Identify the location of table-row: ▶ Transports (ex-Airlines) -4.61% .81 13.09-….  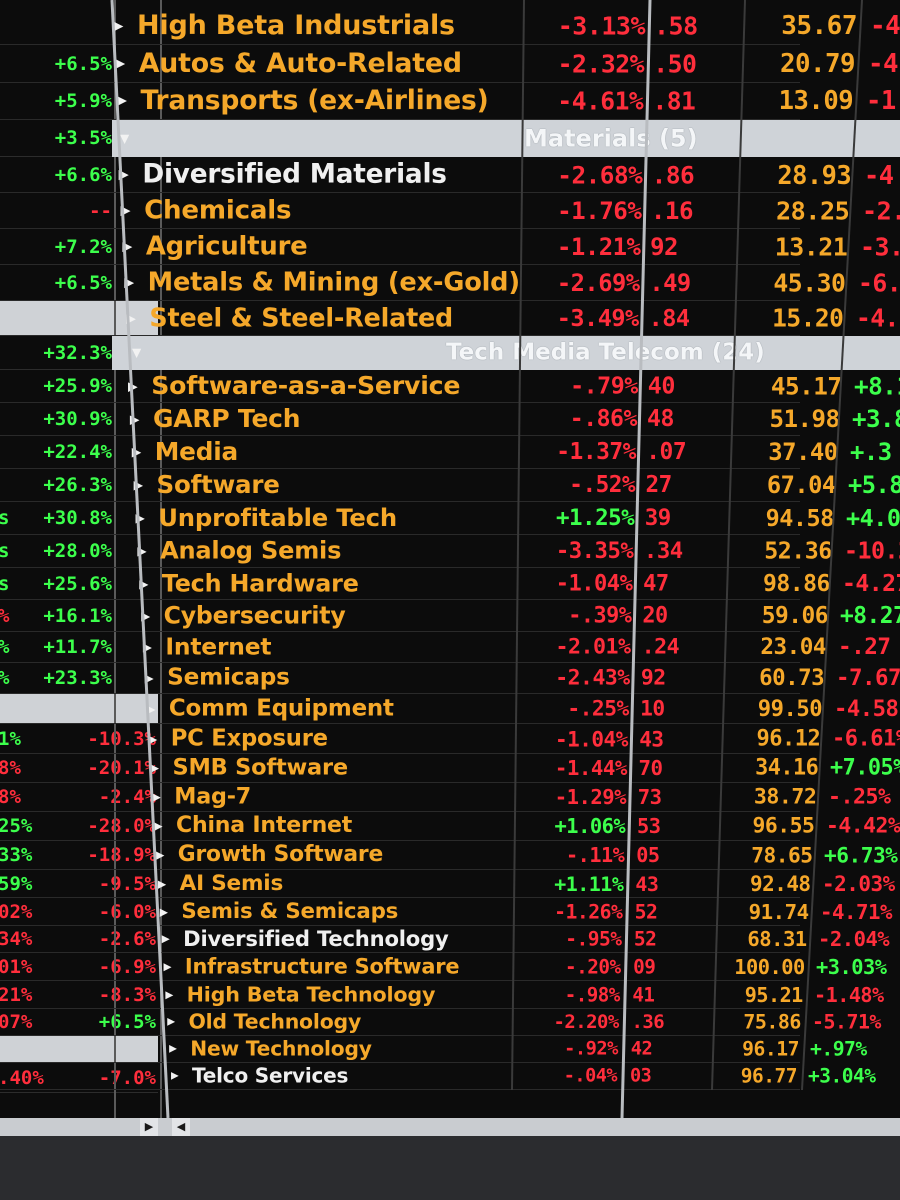
(448, 101).